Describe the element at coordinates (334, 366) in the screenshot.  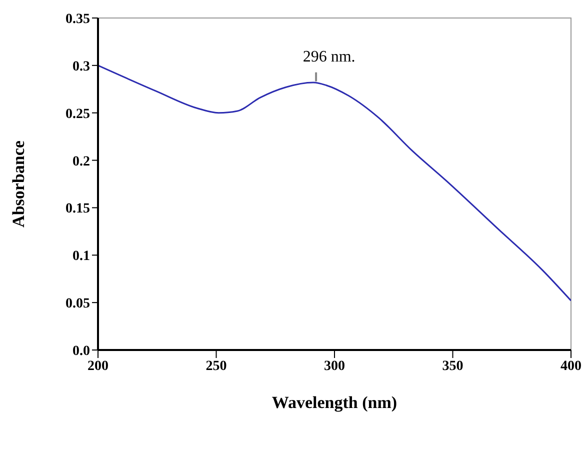
I see `x-tick-label: 300` at that location.